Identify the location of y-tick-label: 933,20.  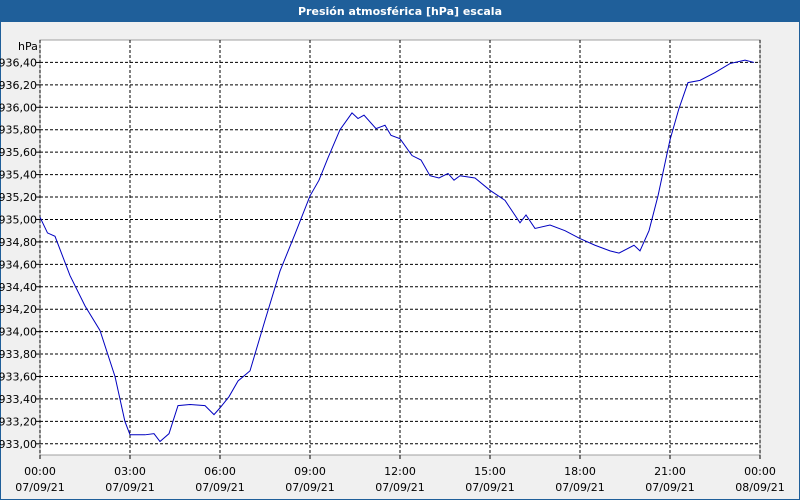
(18, 421).